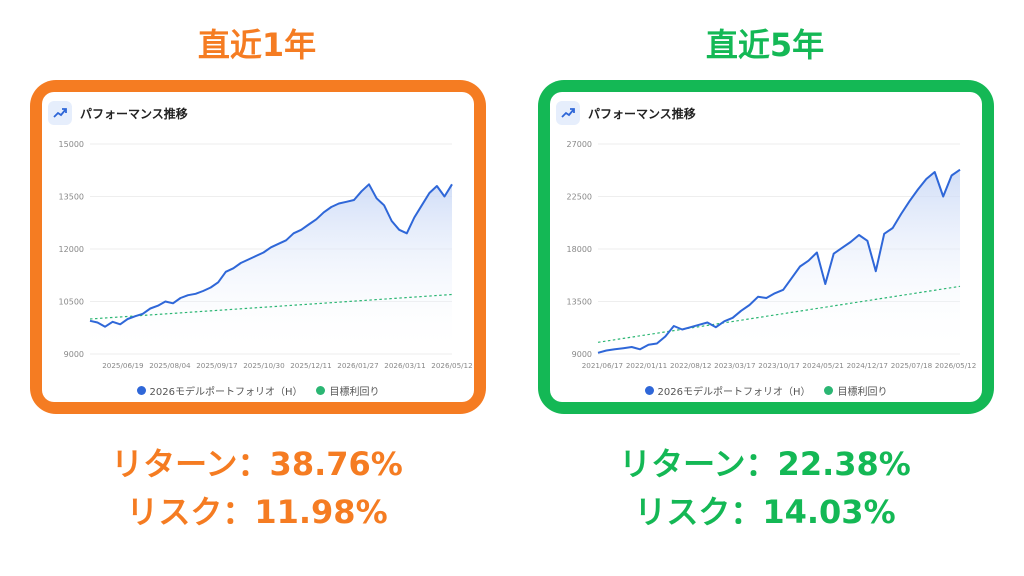  Describe the element at coordinates (257, 512) in the screenshot. I see `risk-stat: リスク：11.98%` at that location.